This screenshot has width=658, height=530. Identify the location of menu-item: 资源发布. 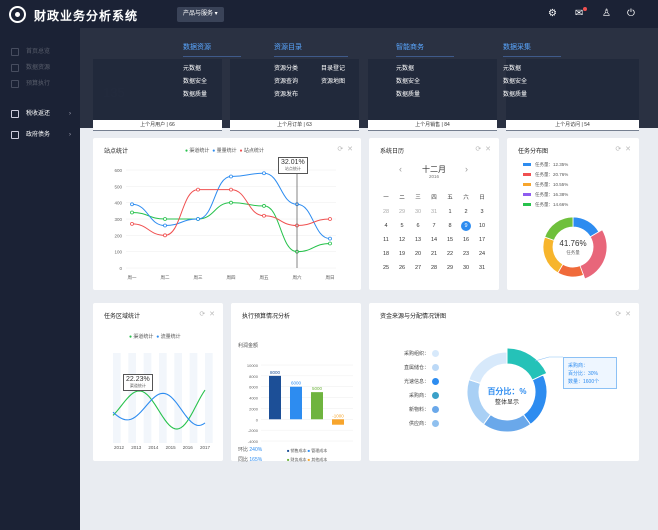
(286, 95).